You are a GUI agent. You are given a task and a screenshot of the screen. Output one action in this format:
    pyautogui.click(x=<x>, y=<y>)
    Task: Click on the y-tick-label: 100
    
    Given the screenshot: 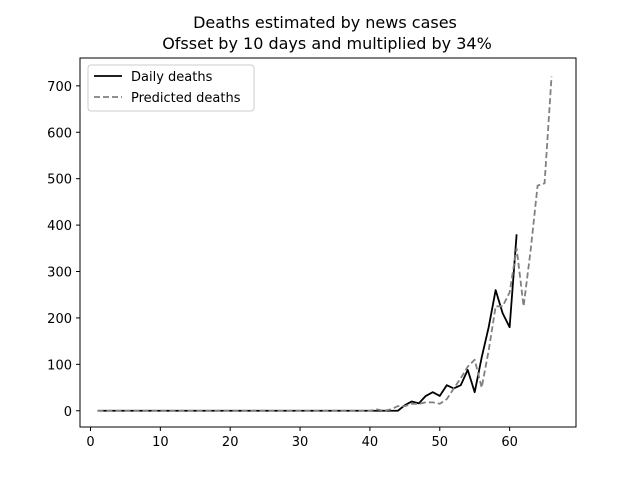 What is the action you would take?
    pyautogui.click(x=59, y=365)
    